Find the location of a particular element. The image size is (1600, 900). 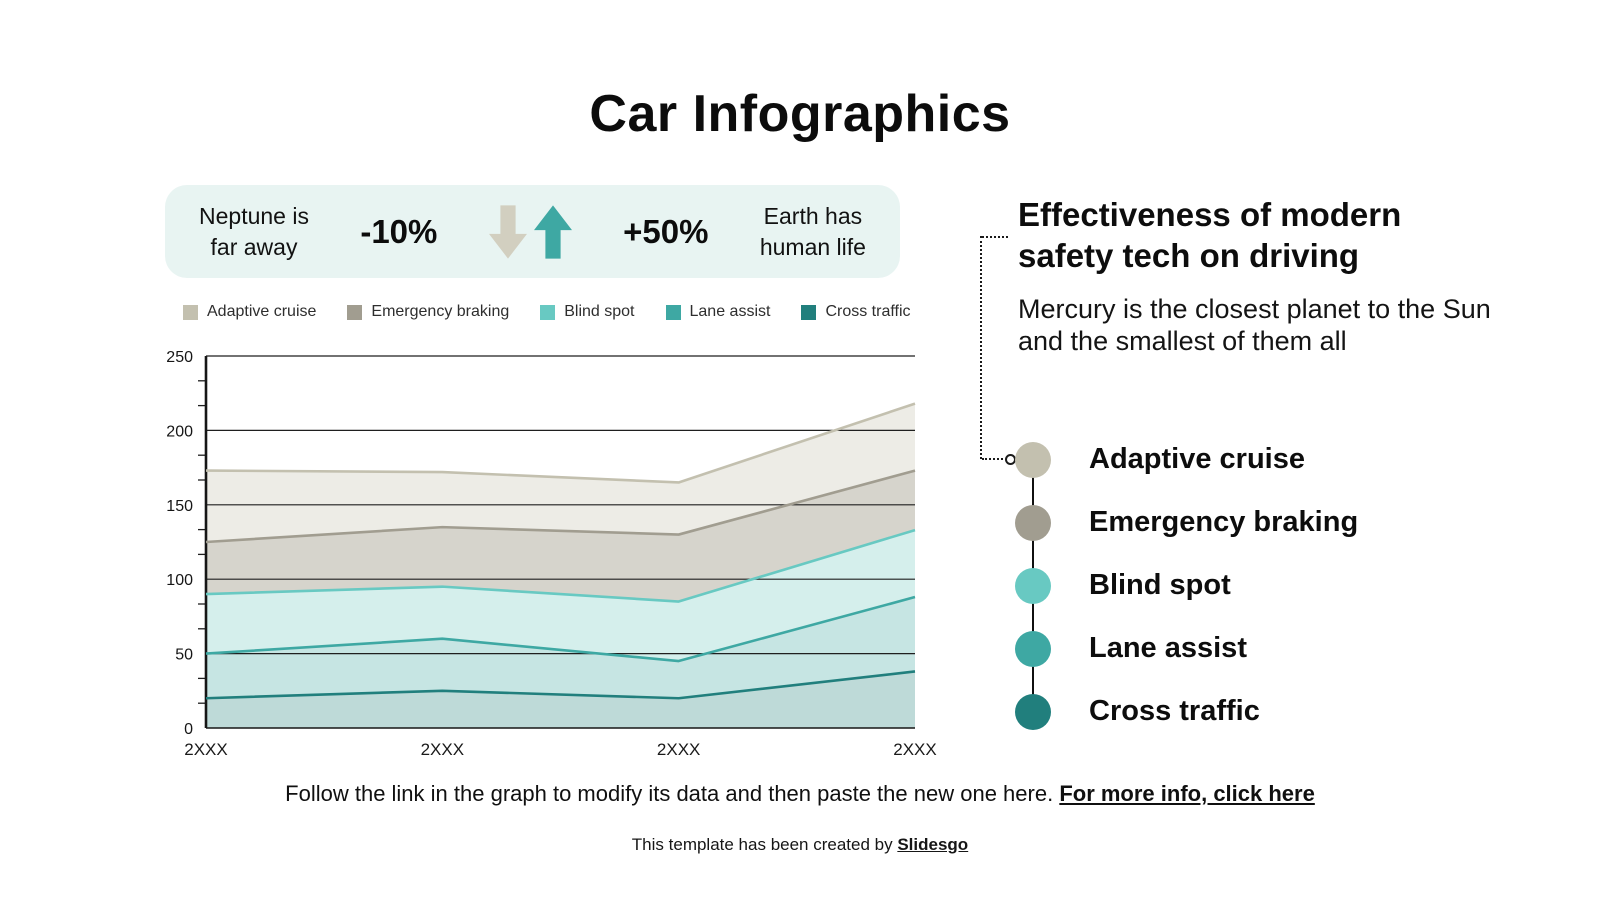

legend-label: Cross traffic is located at coordinates (868, 311).